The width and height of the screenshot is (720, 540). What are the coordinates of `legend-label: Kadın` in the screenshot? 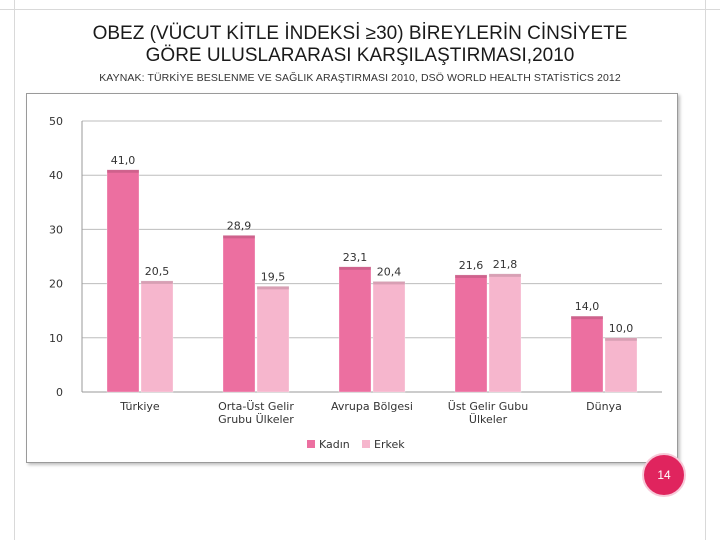 It's located at (334, 444).